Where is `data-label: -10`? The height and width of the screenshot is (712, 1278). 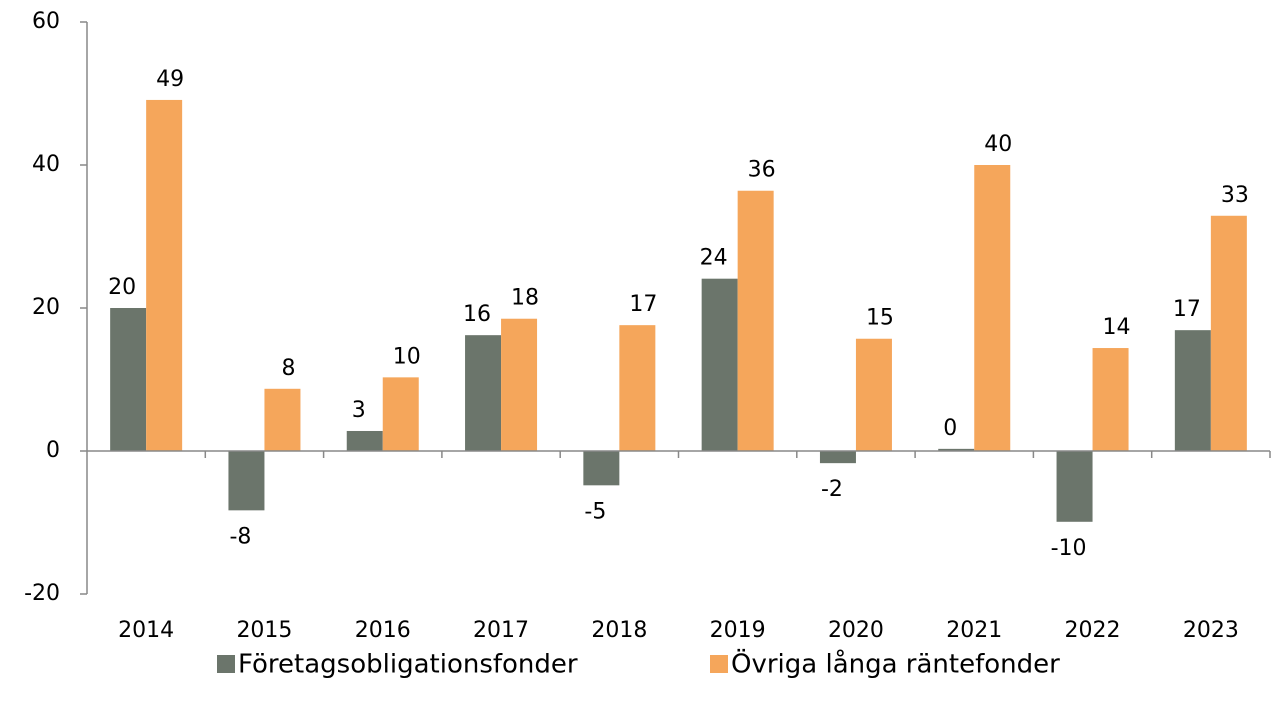
data-label: -10 is located at coordinates (1069, 548).